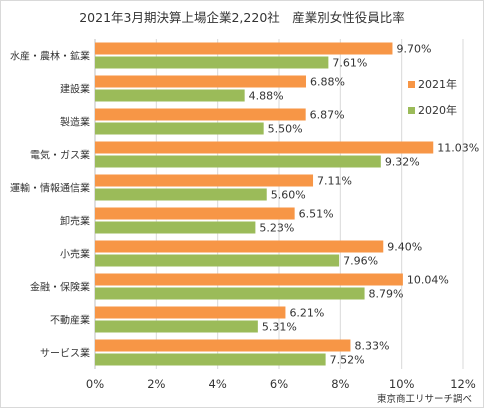 The image size is (484, 408). Describe the element at coordinates (276, 228) in the screenshot. I see `data-label-2020: 5.23%` at that location.